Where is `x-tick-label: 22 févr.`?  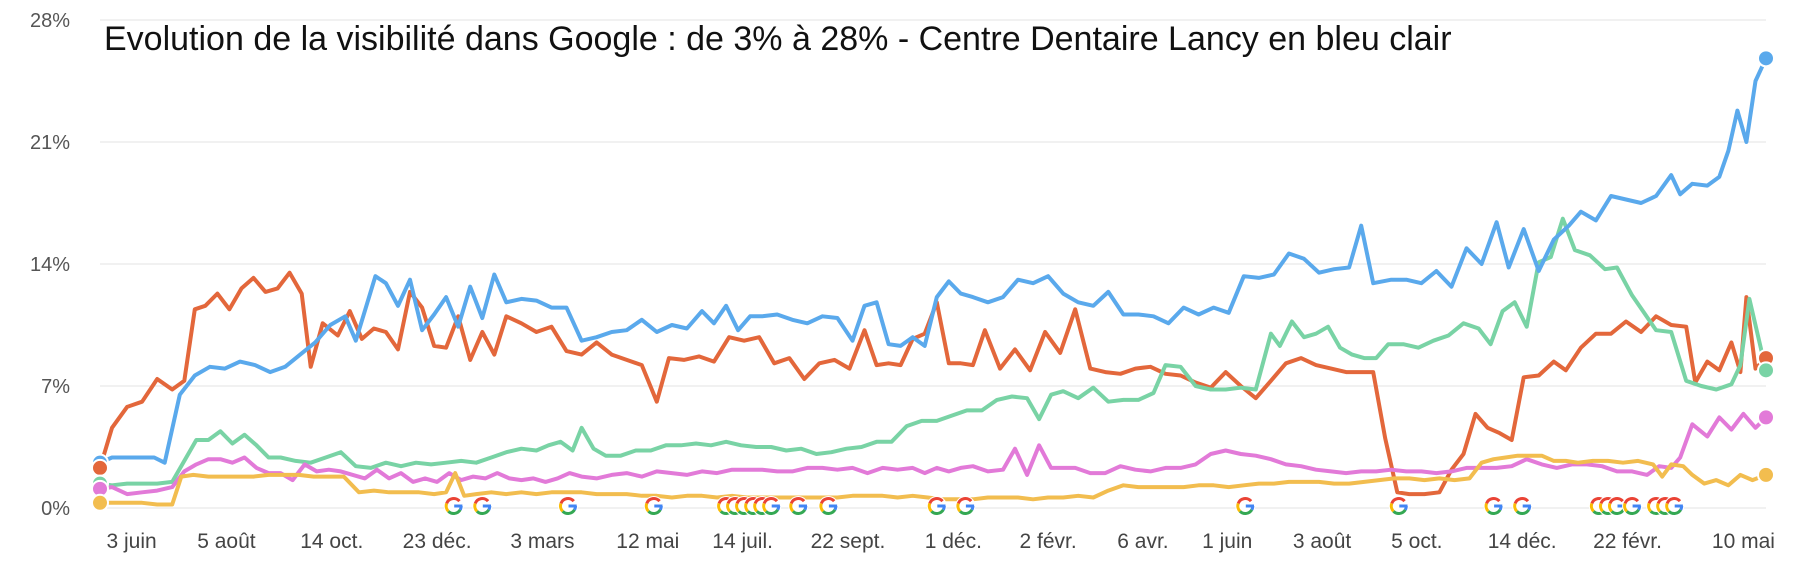 x-tick-label: 22 févr. is located at coordinates (1627, 541).